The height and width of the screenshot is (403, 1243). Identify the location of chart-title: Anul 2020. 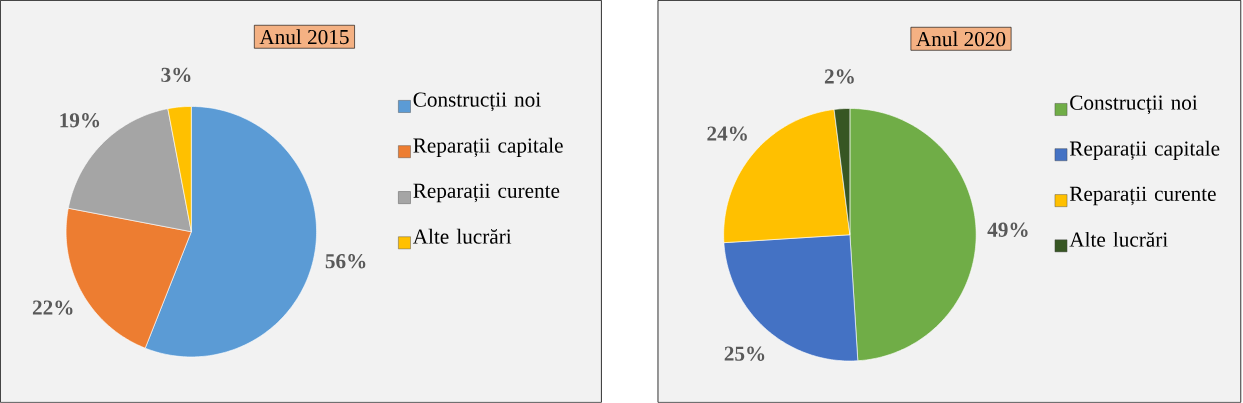
(961, 39).